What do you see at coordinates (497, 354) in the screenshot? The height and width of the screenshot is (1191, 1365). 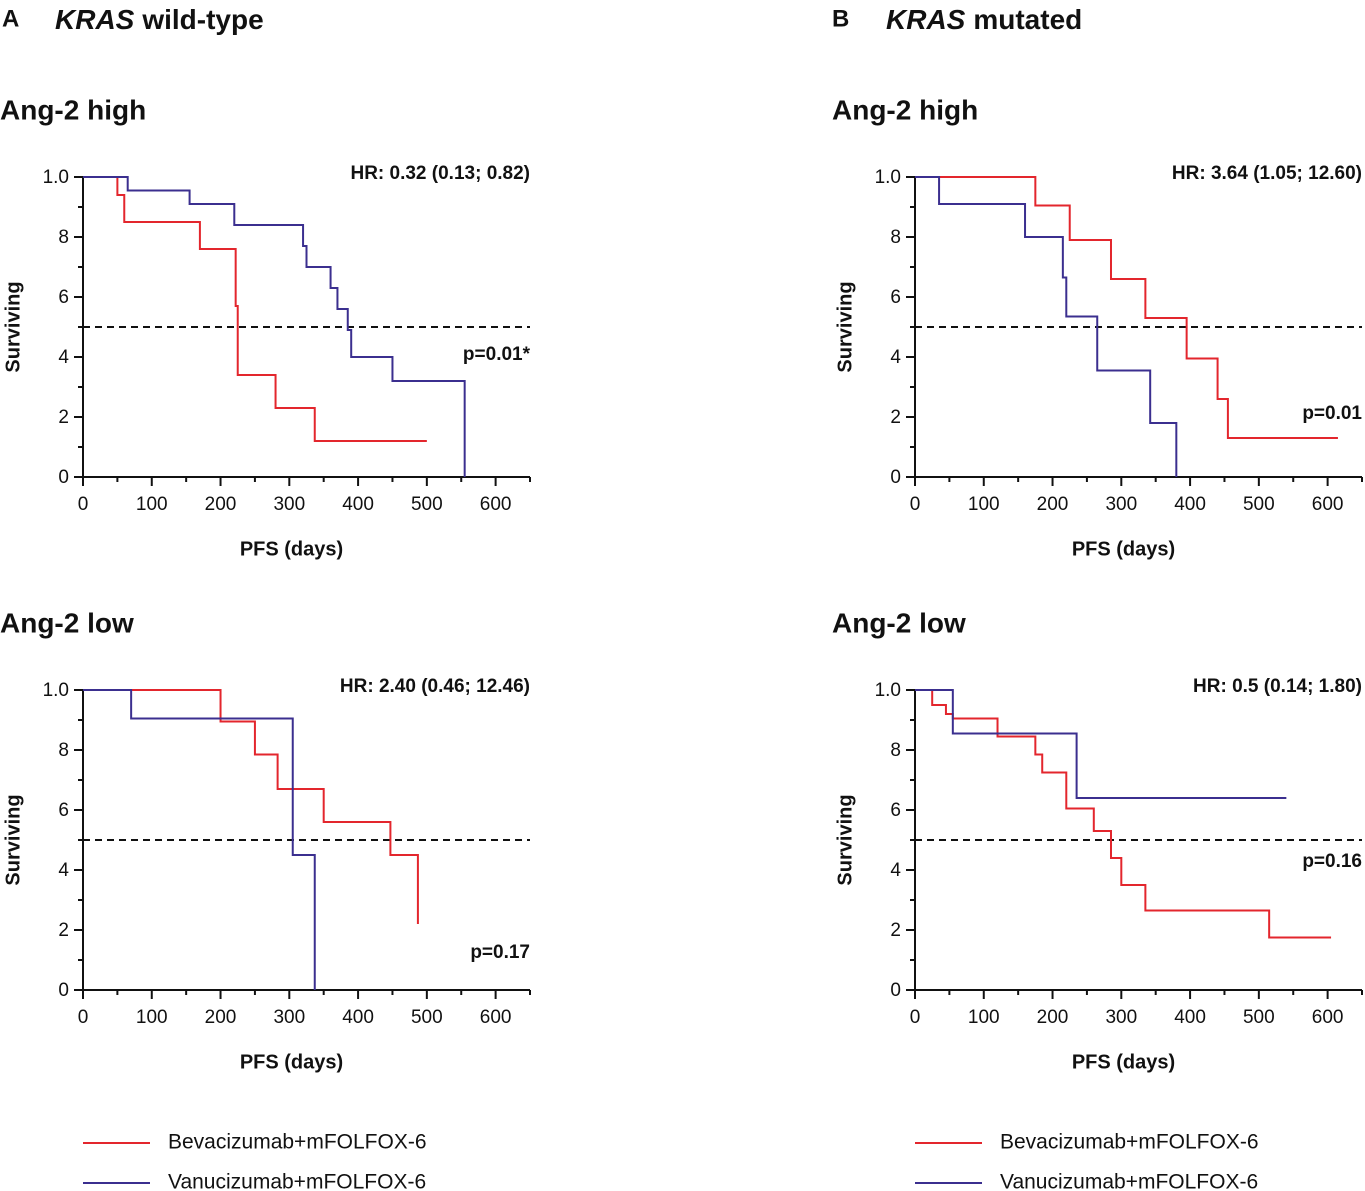 I see `p-value: p=0.01*` at bounding box center [497, 354].